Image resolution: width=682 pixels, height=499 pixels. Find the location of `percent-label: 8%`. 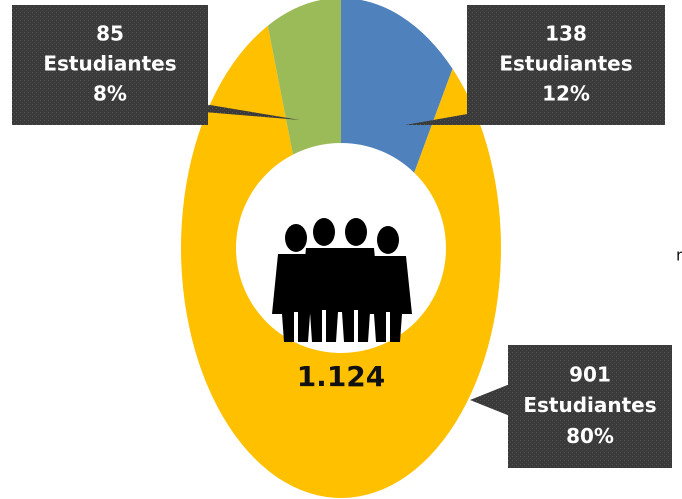

percent-label: 8% is located at coordinates (110, 94).